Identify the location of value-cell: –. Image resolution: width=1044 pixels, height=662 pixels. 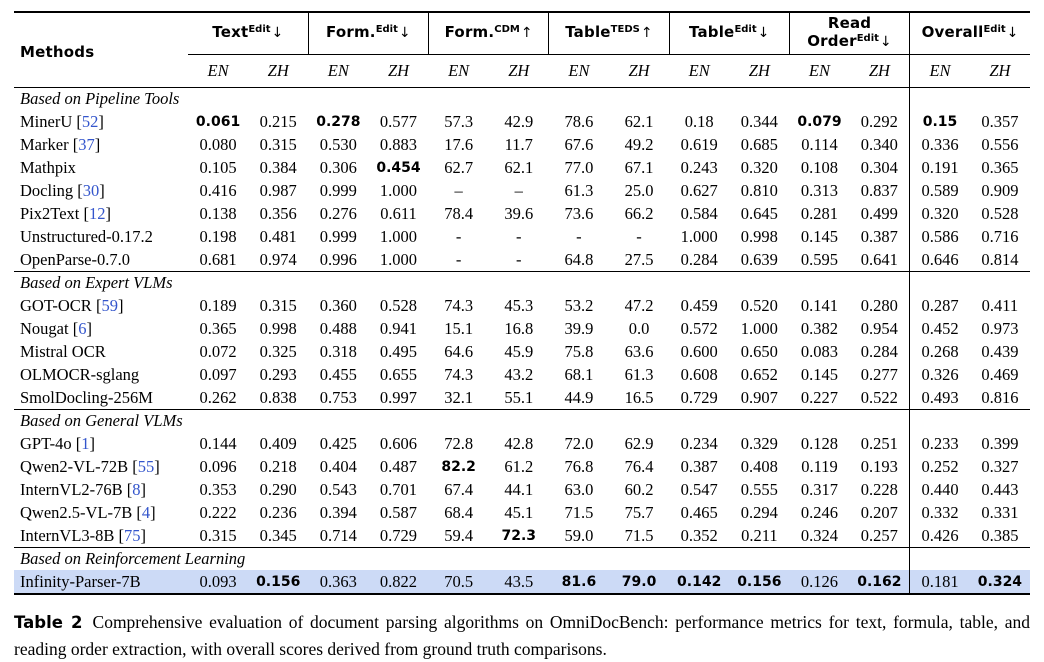
(518, 190).